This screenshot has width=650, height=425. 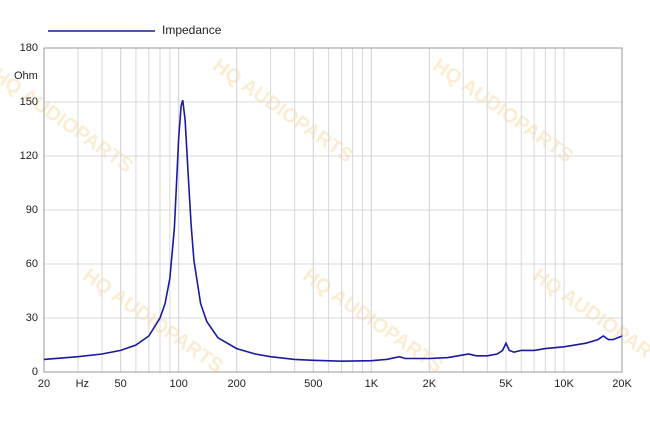 I want to click on x-tick-label: 2K, so click(x=430, y=384).